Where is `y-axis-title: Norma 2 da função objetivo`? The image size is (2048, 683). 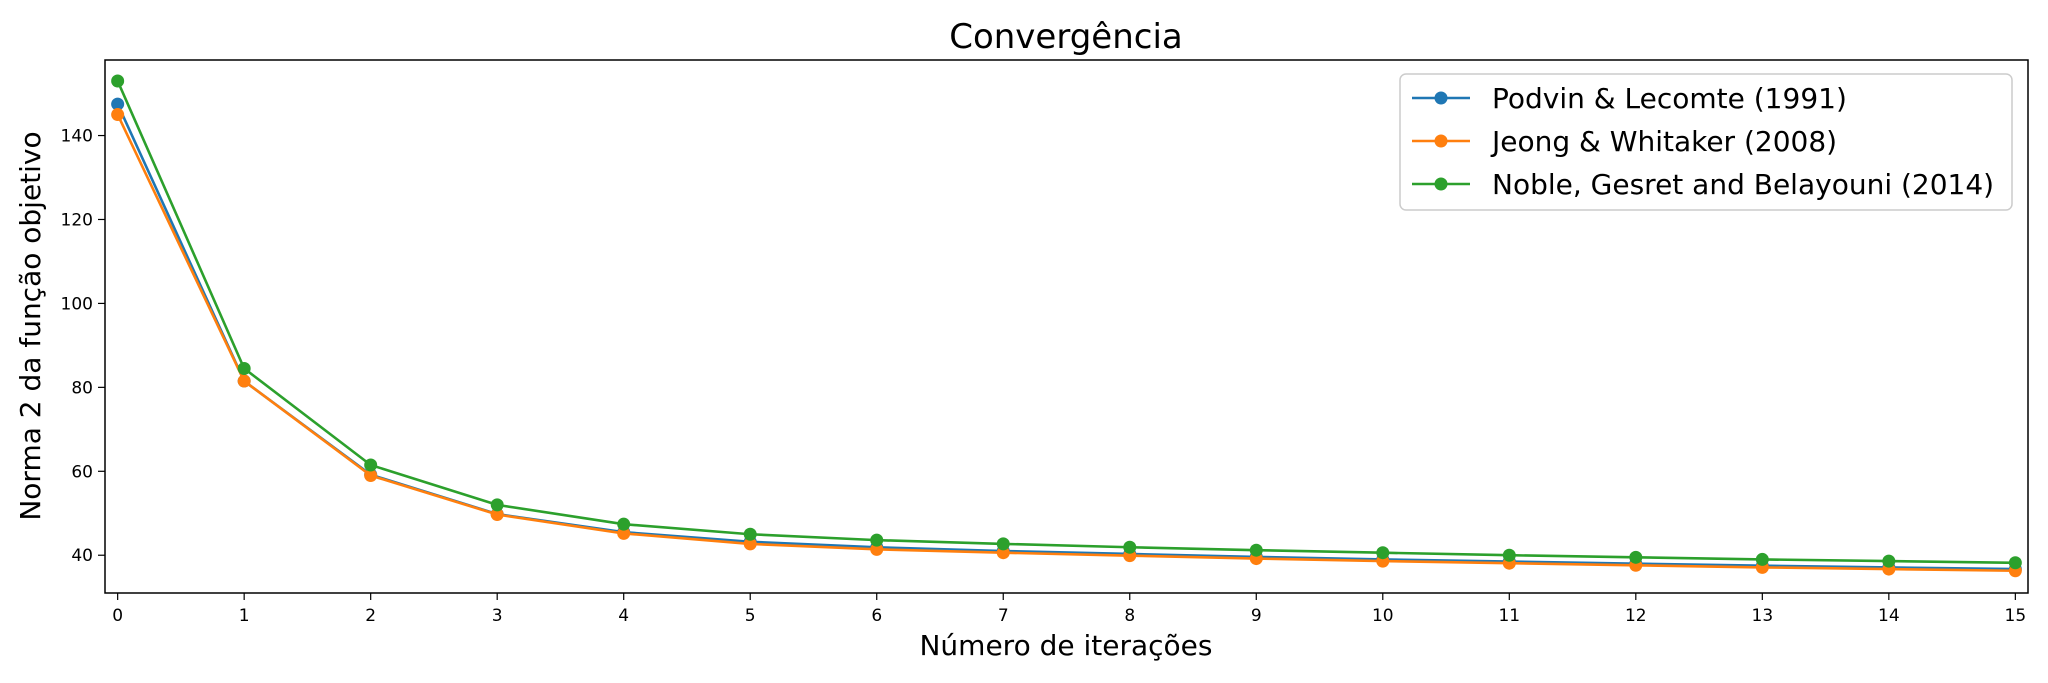
y-axis-title: Norma 2 da função objetivo is located at coordinates (30, 325).